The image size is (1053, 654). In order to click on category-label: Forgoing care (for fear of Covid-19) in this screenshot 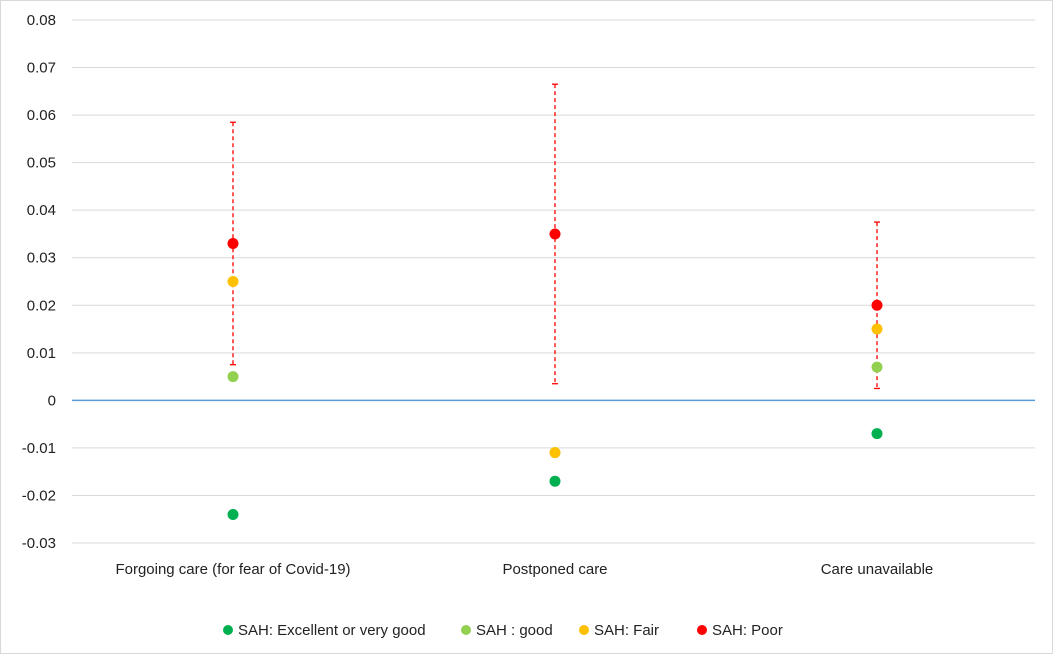, I will do `click(232, 569)`.